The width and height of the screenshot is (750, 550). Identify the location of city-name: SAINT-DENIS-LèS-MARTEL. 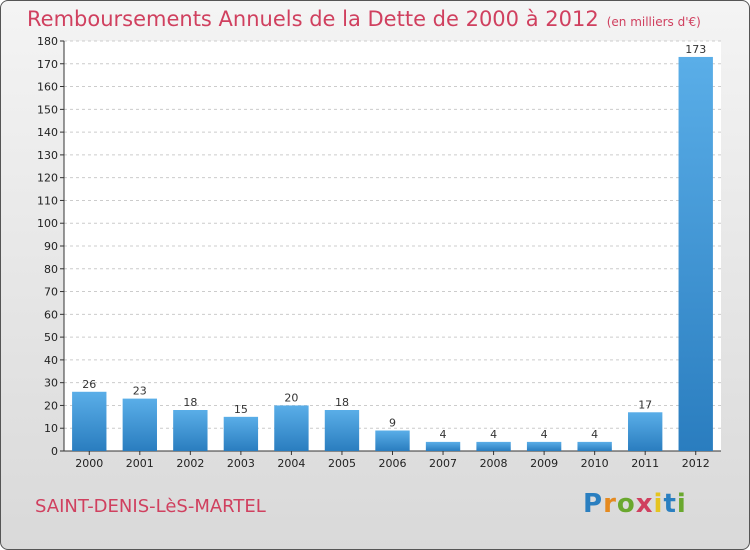
(150, 506).